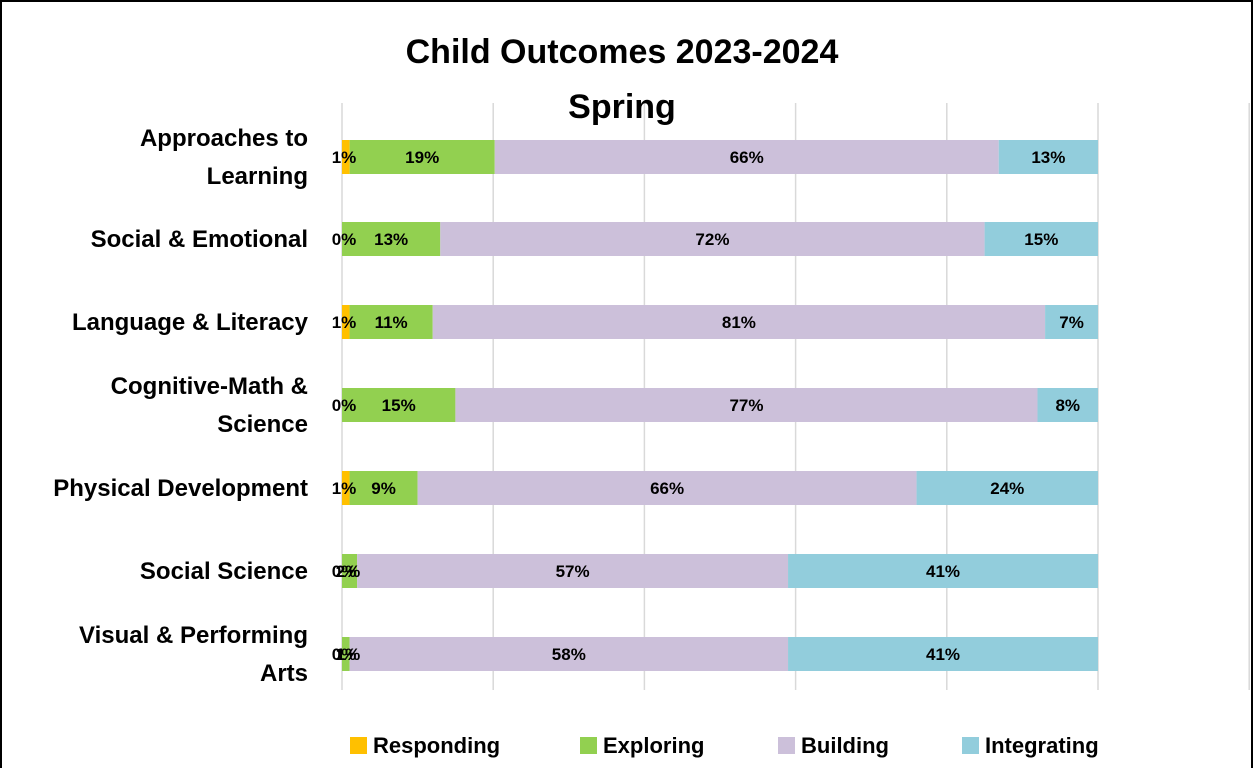  What do you see at coordinates (209, 386) in the screenshot?
I see `category-label: Cognitive-Math &` at bounding box center [209, 386].